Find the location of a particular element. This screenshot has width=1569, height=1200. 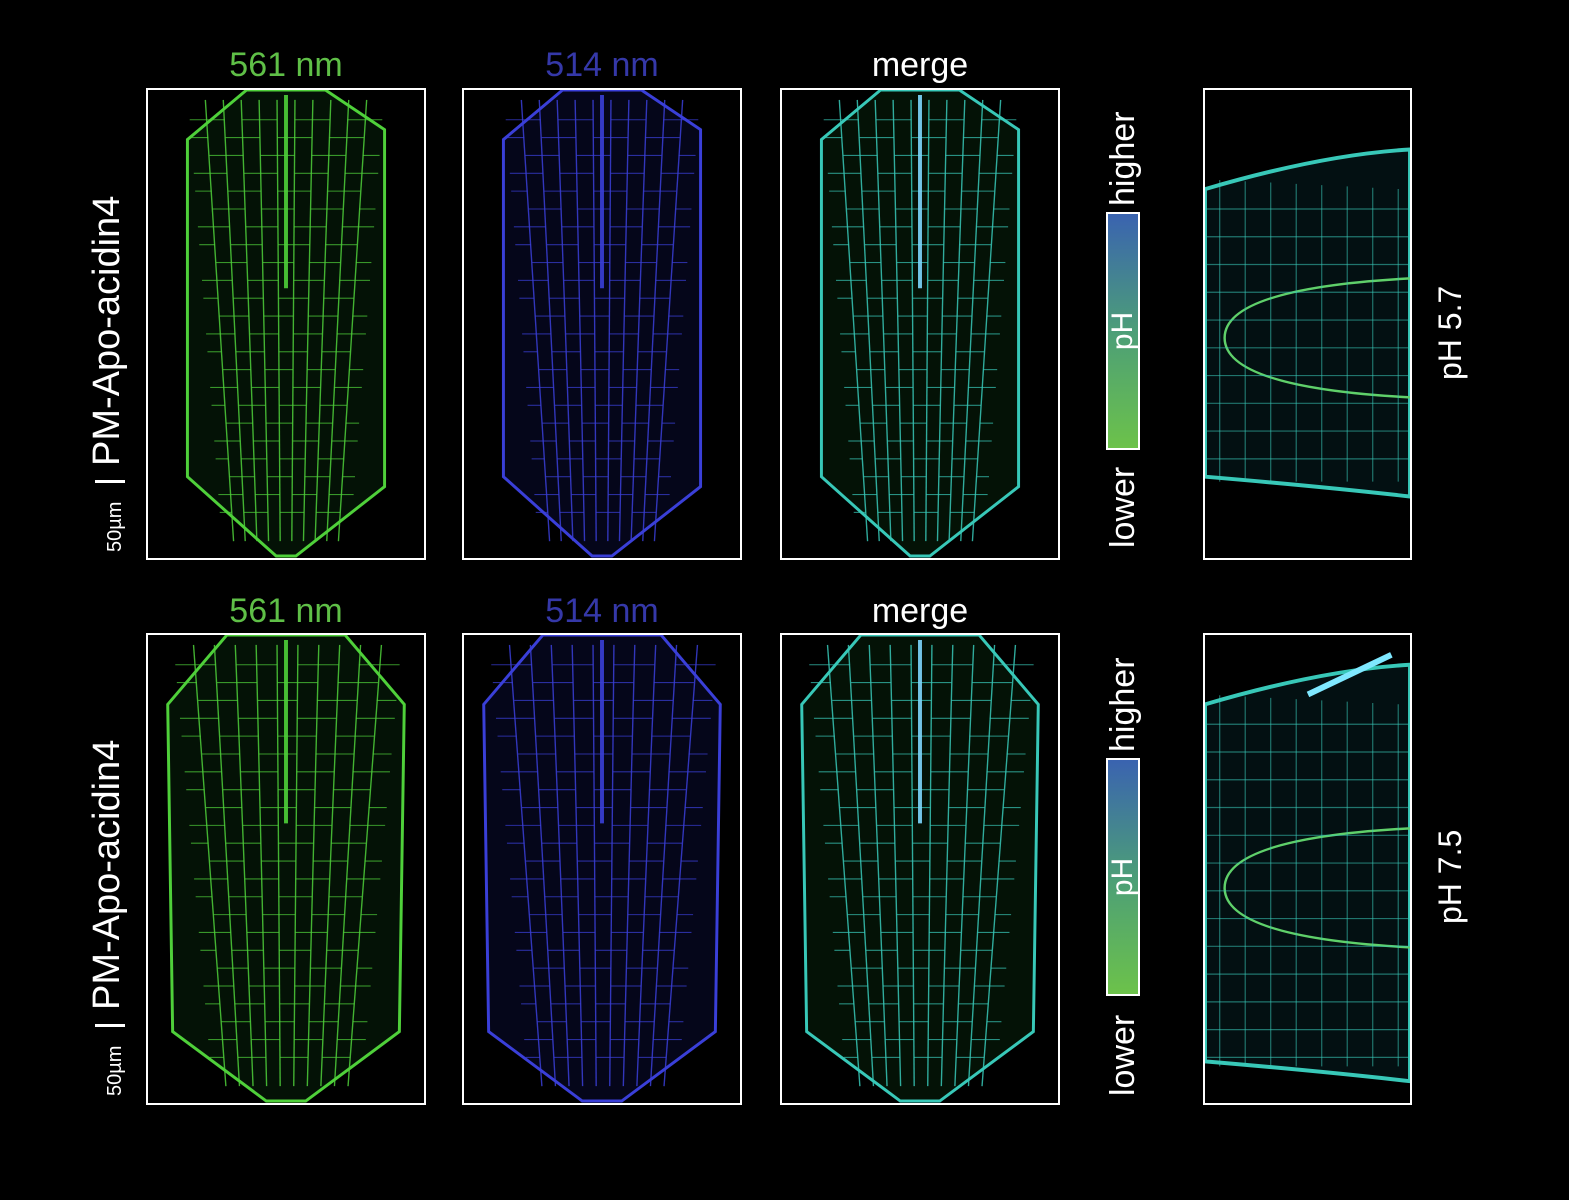

condition-label: pH 5.7 is located at coordinates (1450, 332).